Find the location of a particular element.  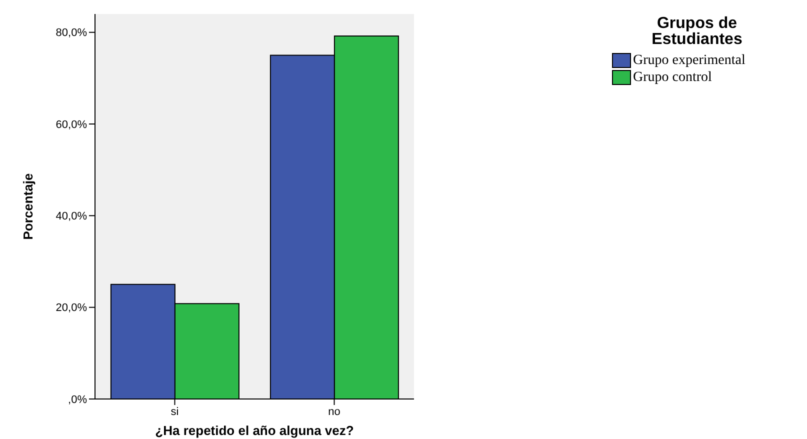

y-axis-title: Porcentaje is located at coordinates (28, 206).